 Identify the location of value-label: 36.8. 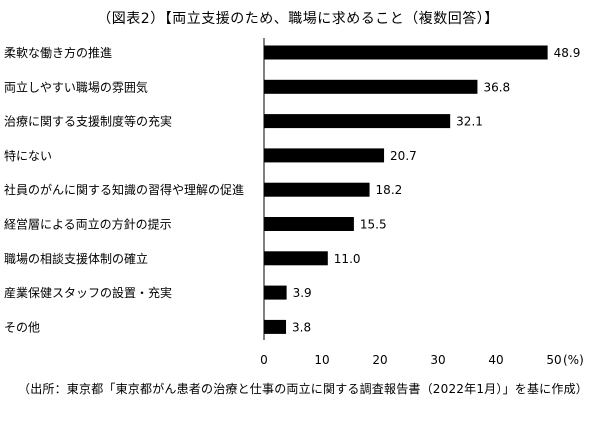
(496, 87).